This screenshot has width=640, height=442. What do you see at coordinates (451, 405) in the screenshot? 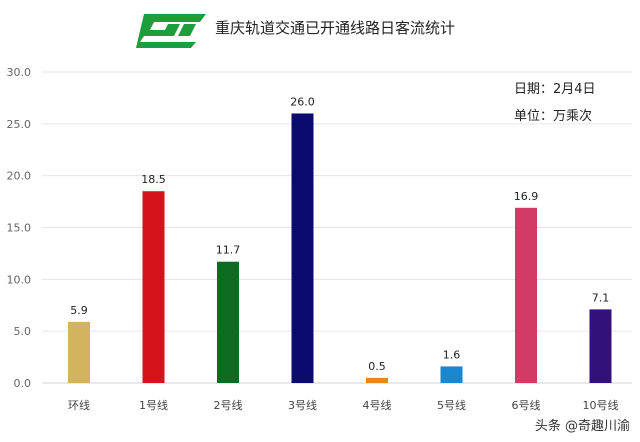
I see `x-tick-label: 5号线` at bounding box center [451, 405].